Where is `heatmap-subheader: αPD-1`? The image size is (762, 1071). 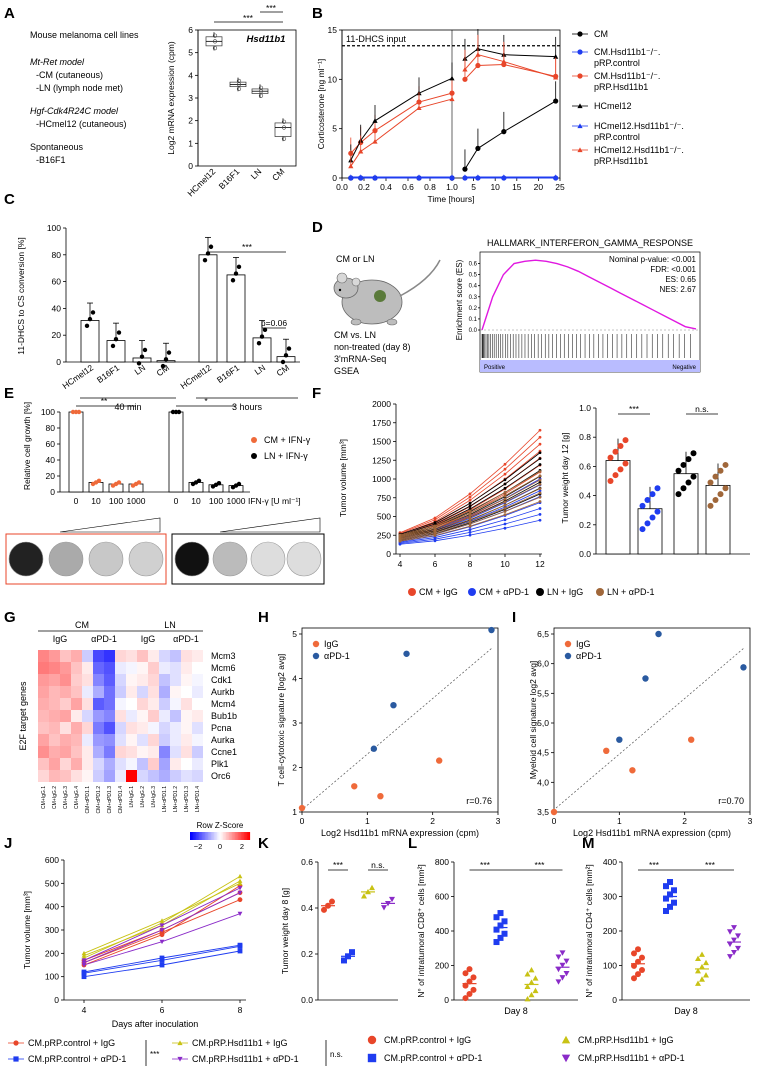
heatmap-subheader: αPD-1 is located at coordinates (104, 639).